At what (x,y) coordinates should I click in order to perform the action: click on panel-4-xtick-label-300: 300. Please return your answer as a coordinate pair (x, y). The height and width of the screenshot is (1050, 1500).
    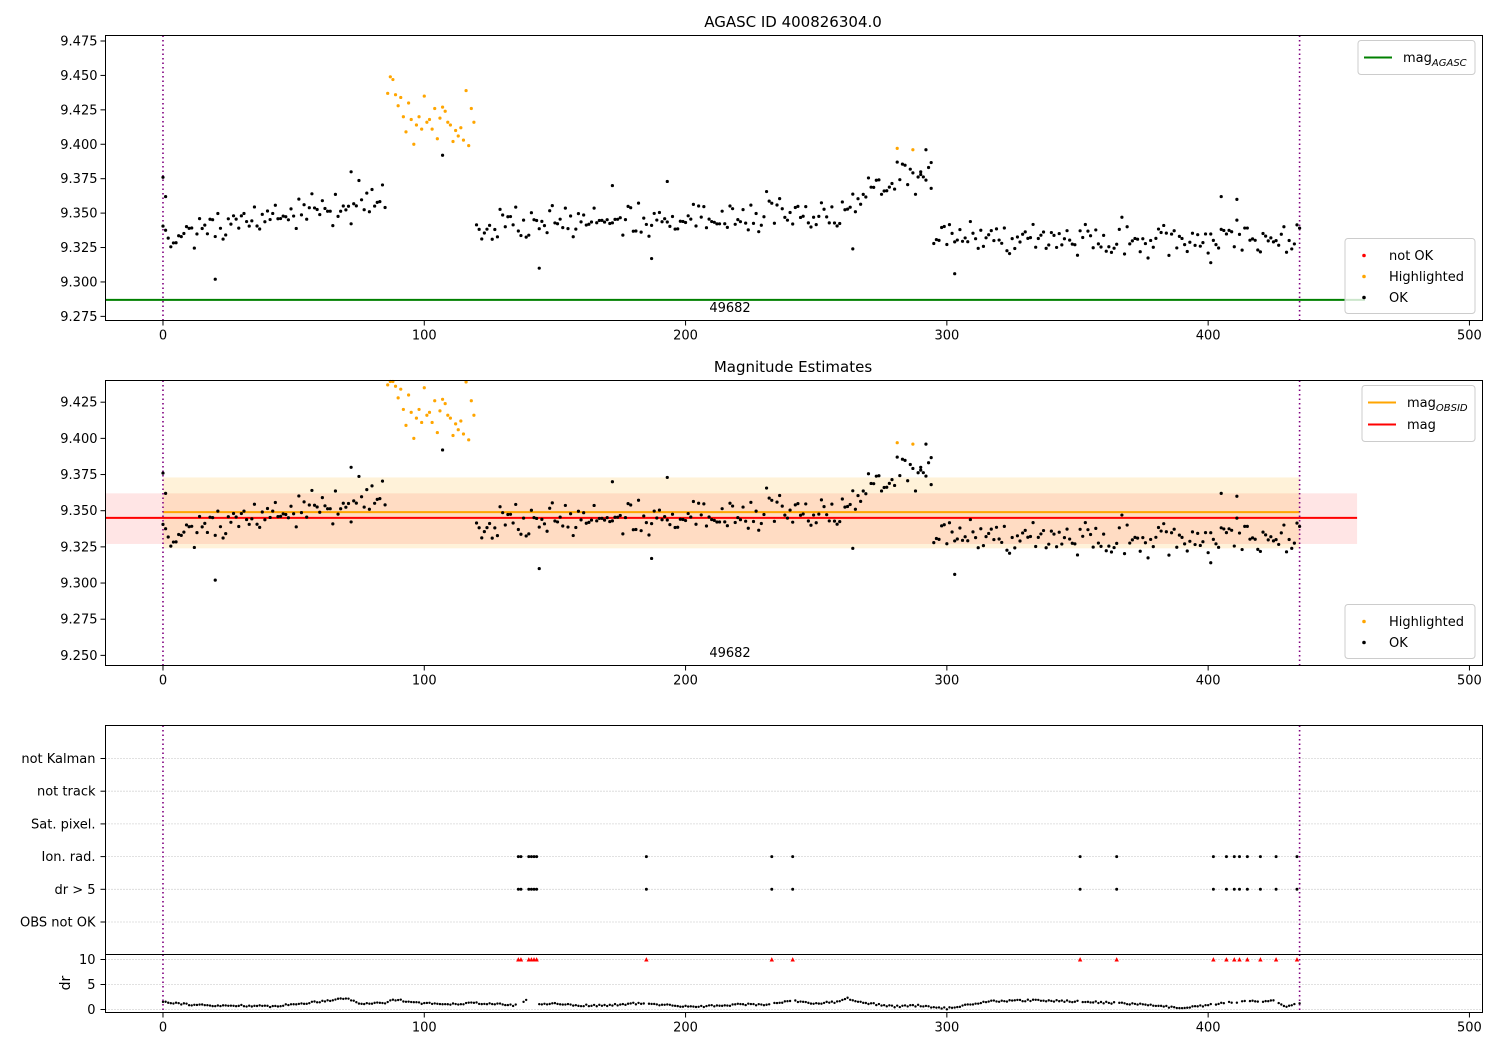
    Looking at the image, I should click on (946, 1028).